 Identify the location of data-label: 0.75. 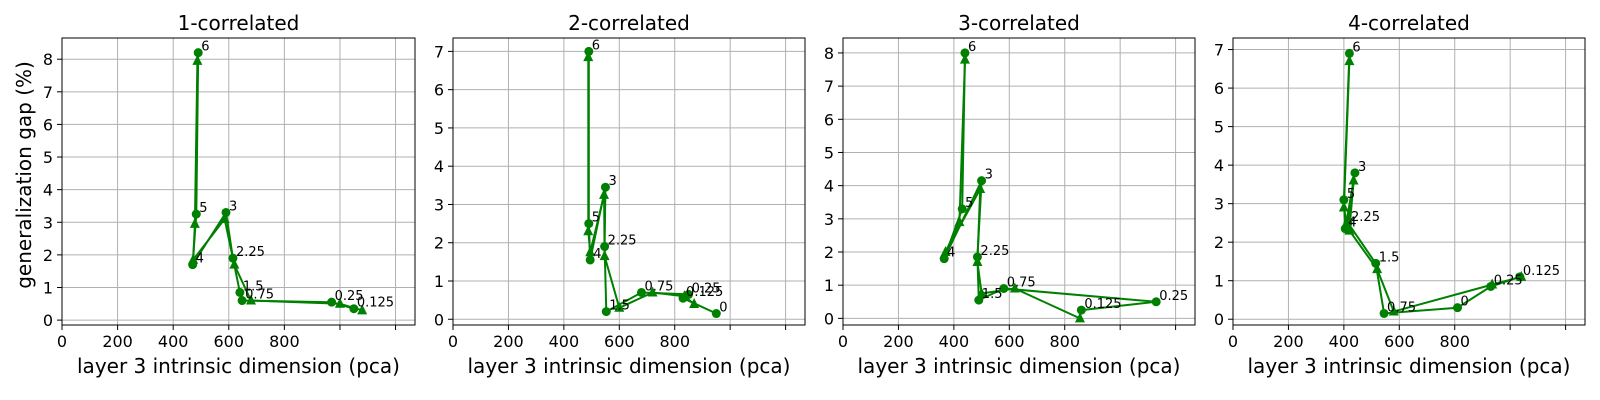
(259, 295).